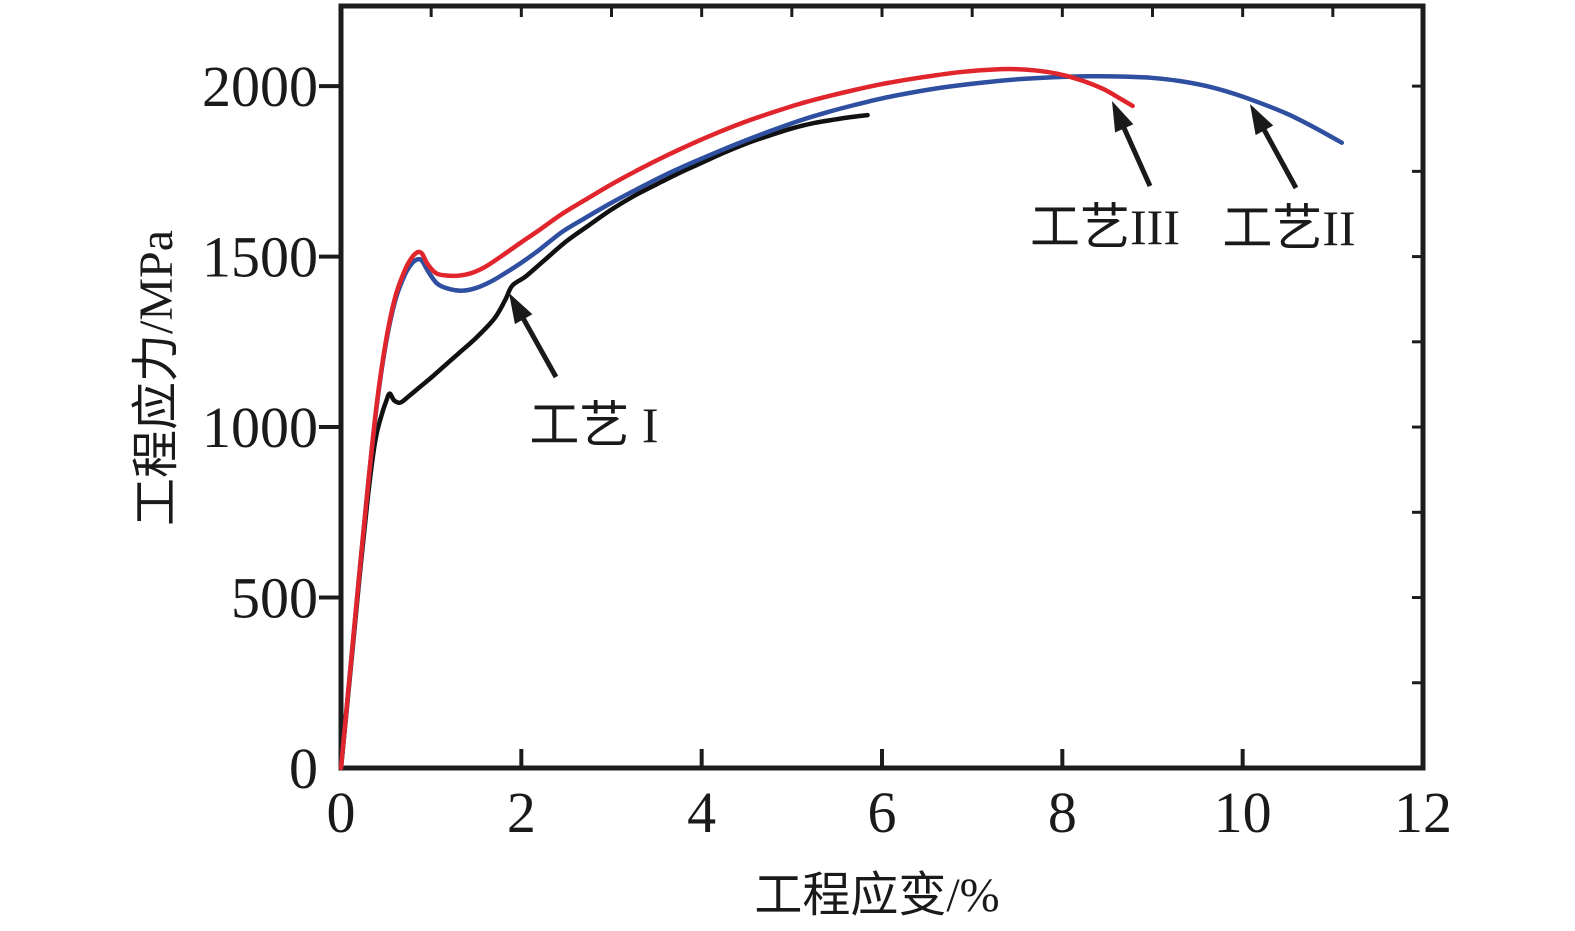  What do you see at coordinates (876, 895) in the screenshot?
I see `x-axis-title: 工程应变/%` at bounding box center [876, 895].